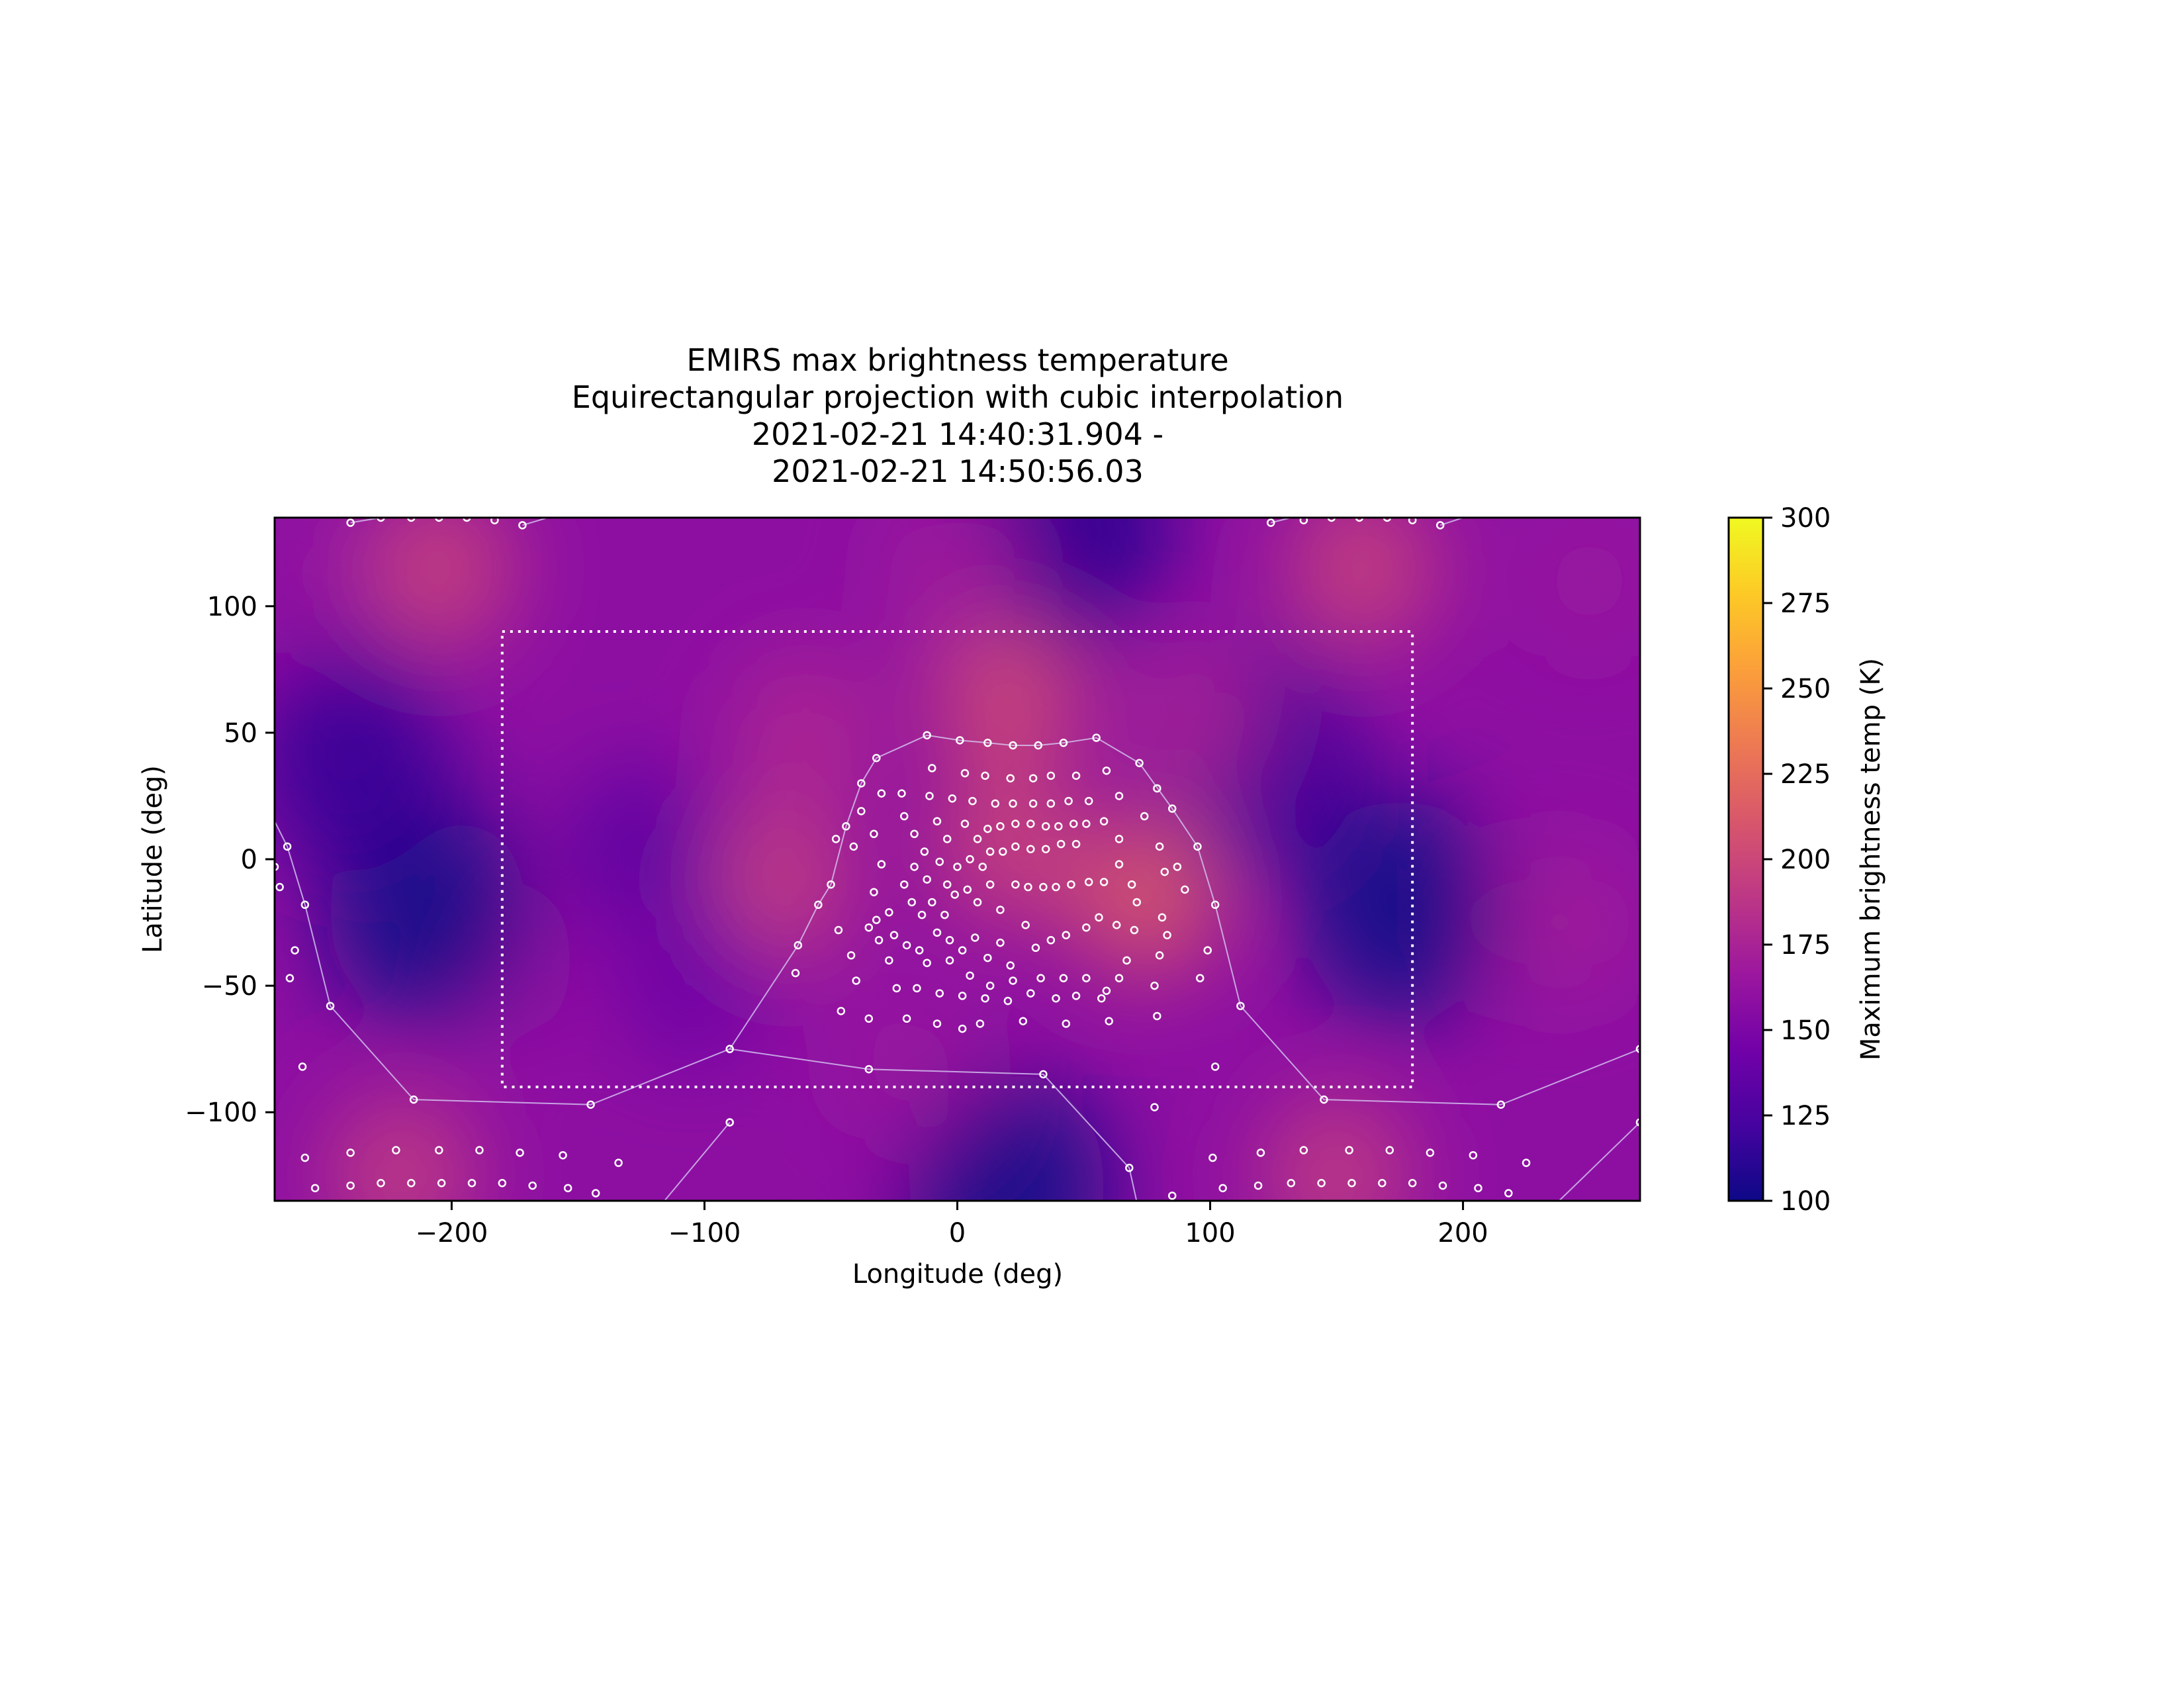  Describe the element at coordinates (1746, 859) in the screenshot. I see `colorbar-gradient` at that location.